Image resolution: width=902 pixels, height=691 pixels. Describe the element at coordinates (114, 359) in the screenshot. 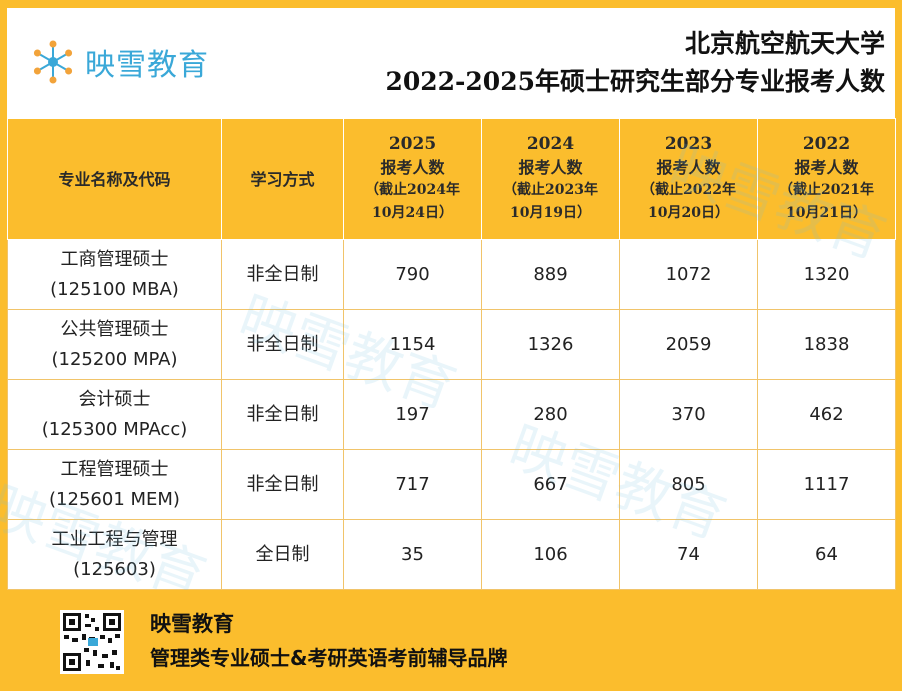

I see `major-code: (125200 MPA)` at that location.